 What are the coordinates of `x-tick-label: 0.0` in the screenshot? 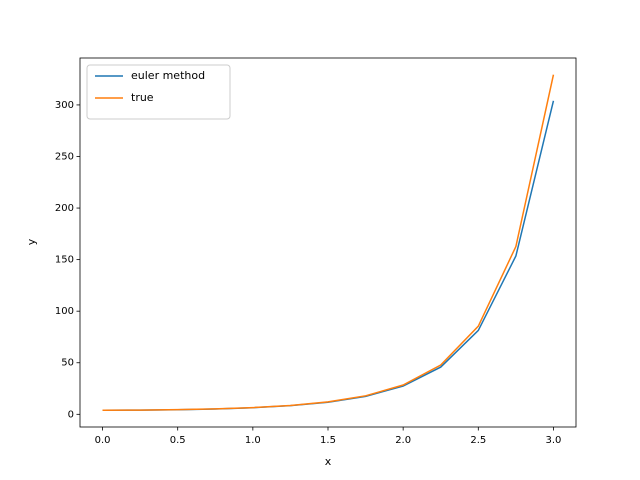 It's located at (103, 440).